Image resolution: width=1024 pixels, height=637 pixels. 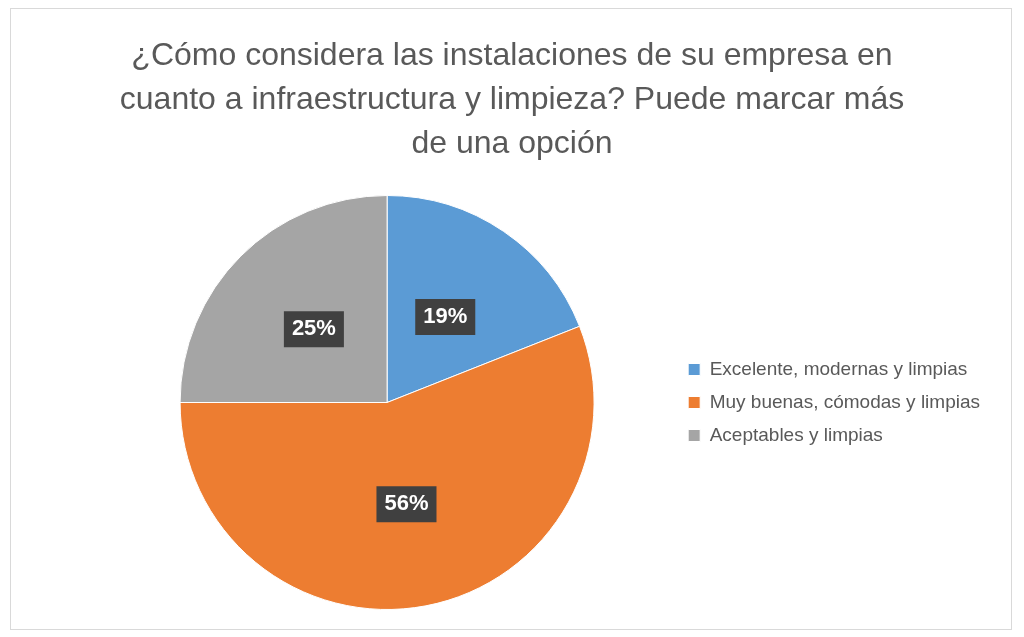 I want to click on legend-label: Aceptables y limpias, so click(x=796, y=434).